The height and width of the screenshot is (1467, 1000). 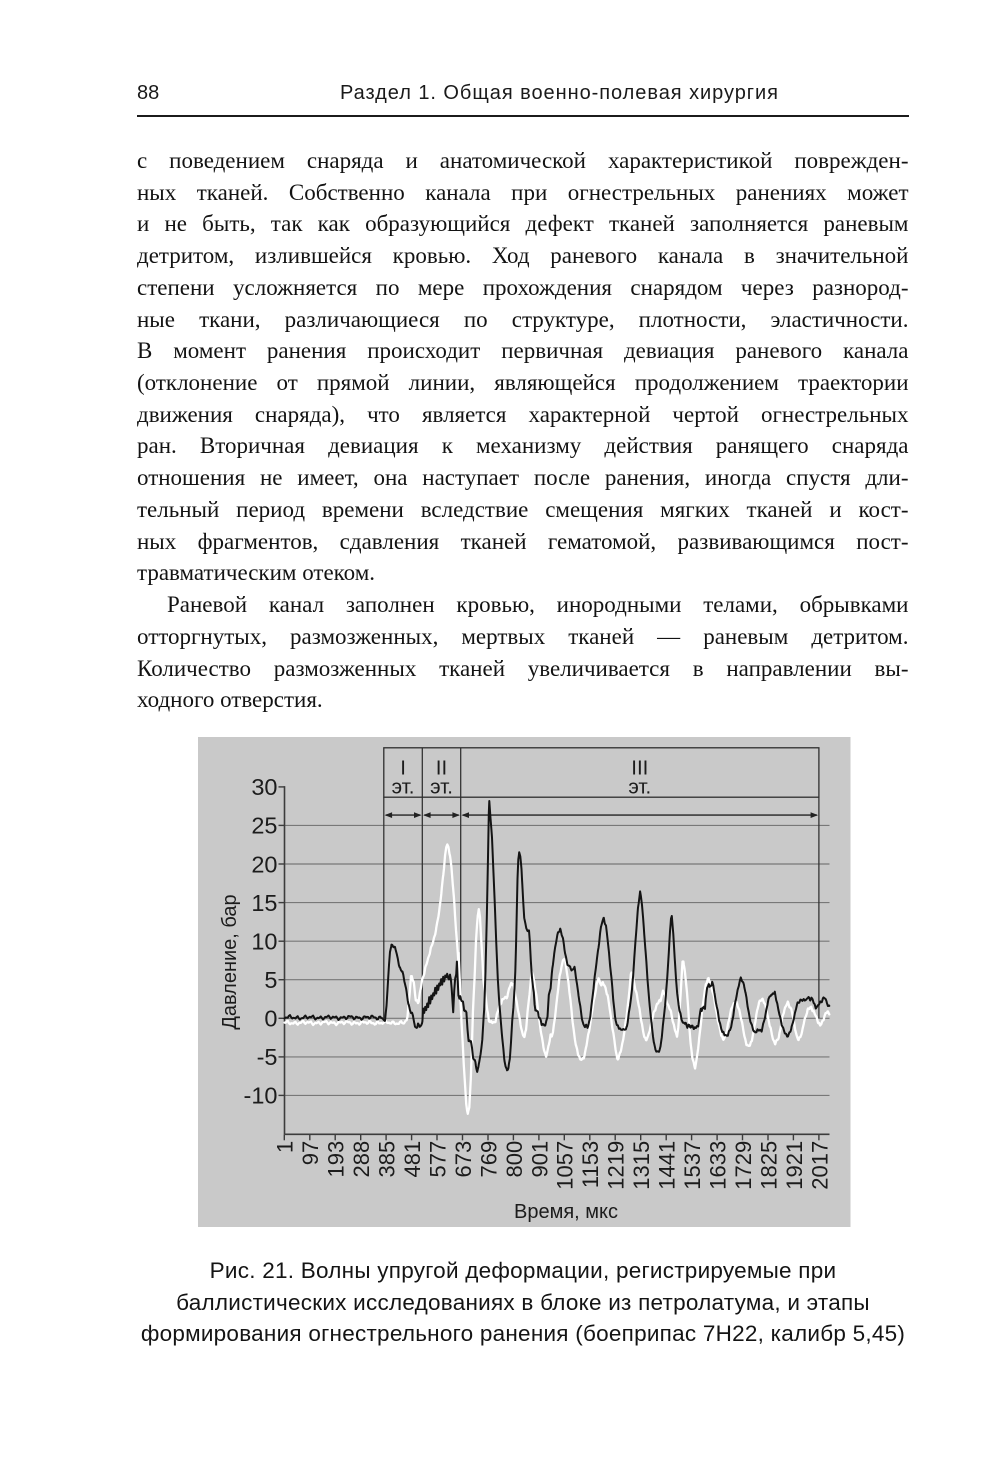 I want to click on svg-text: 20, so click(x=264, y=864).